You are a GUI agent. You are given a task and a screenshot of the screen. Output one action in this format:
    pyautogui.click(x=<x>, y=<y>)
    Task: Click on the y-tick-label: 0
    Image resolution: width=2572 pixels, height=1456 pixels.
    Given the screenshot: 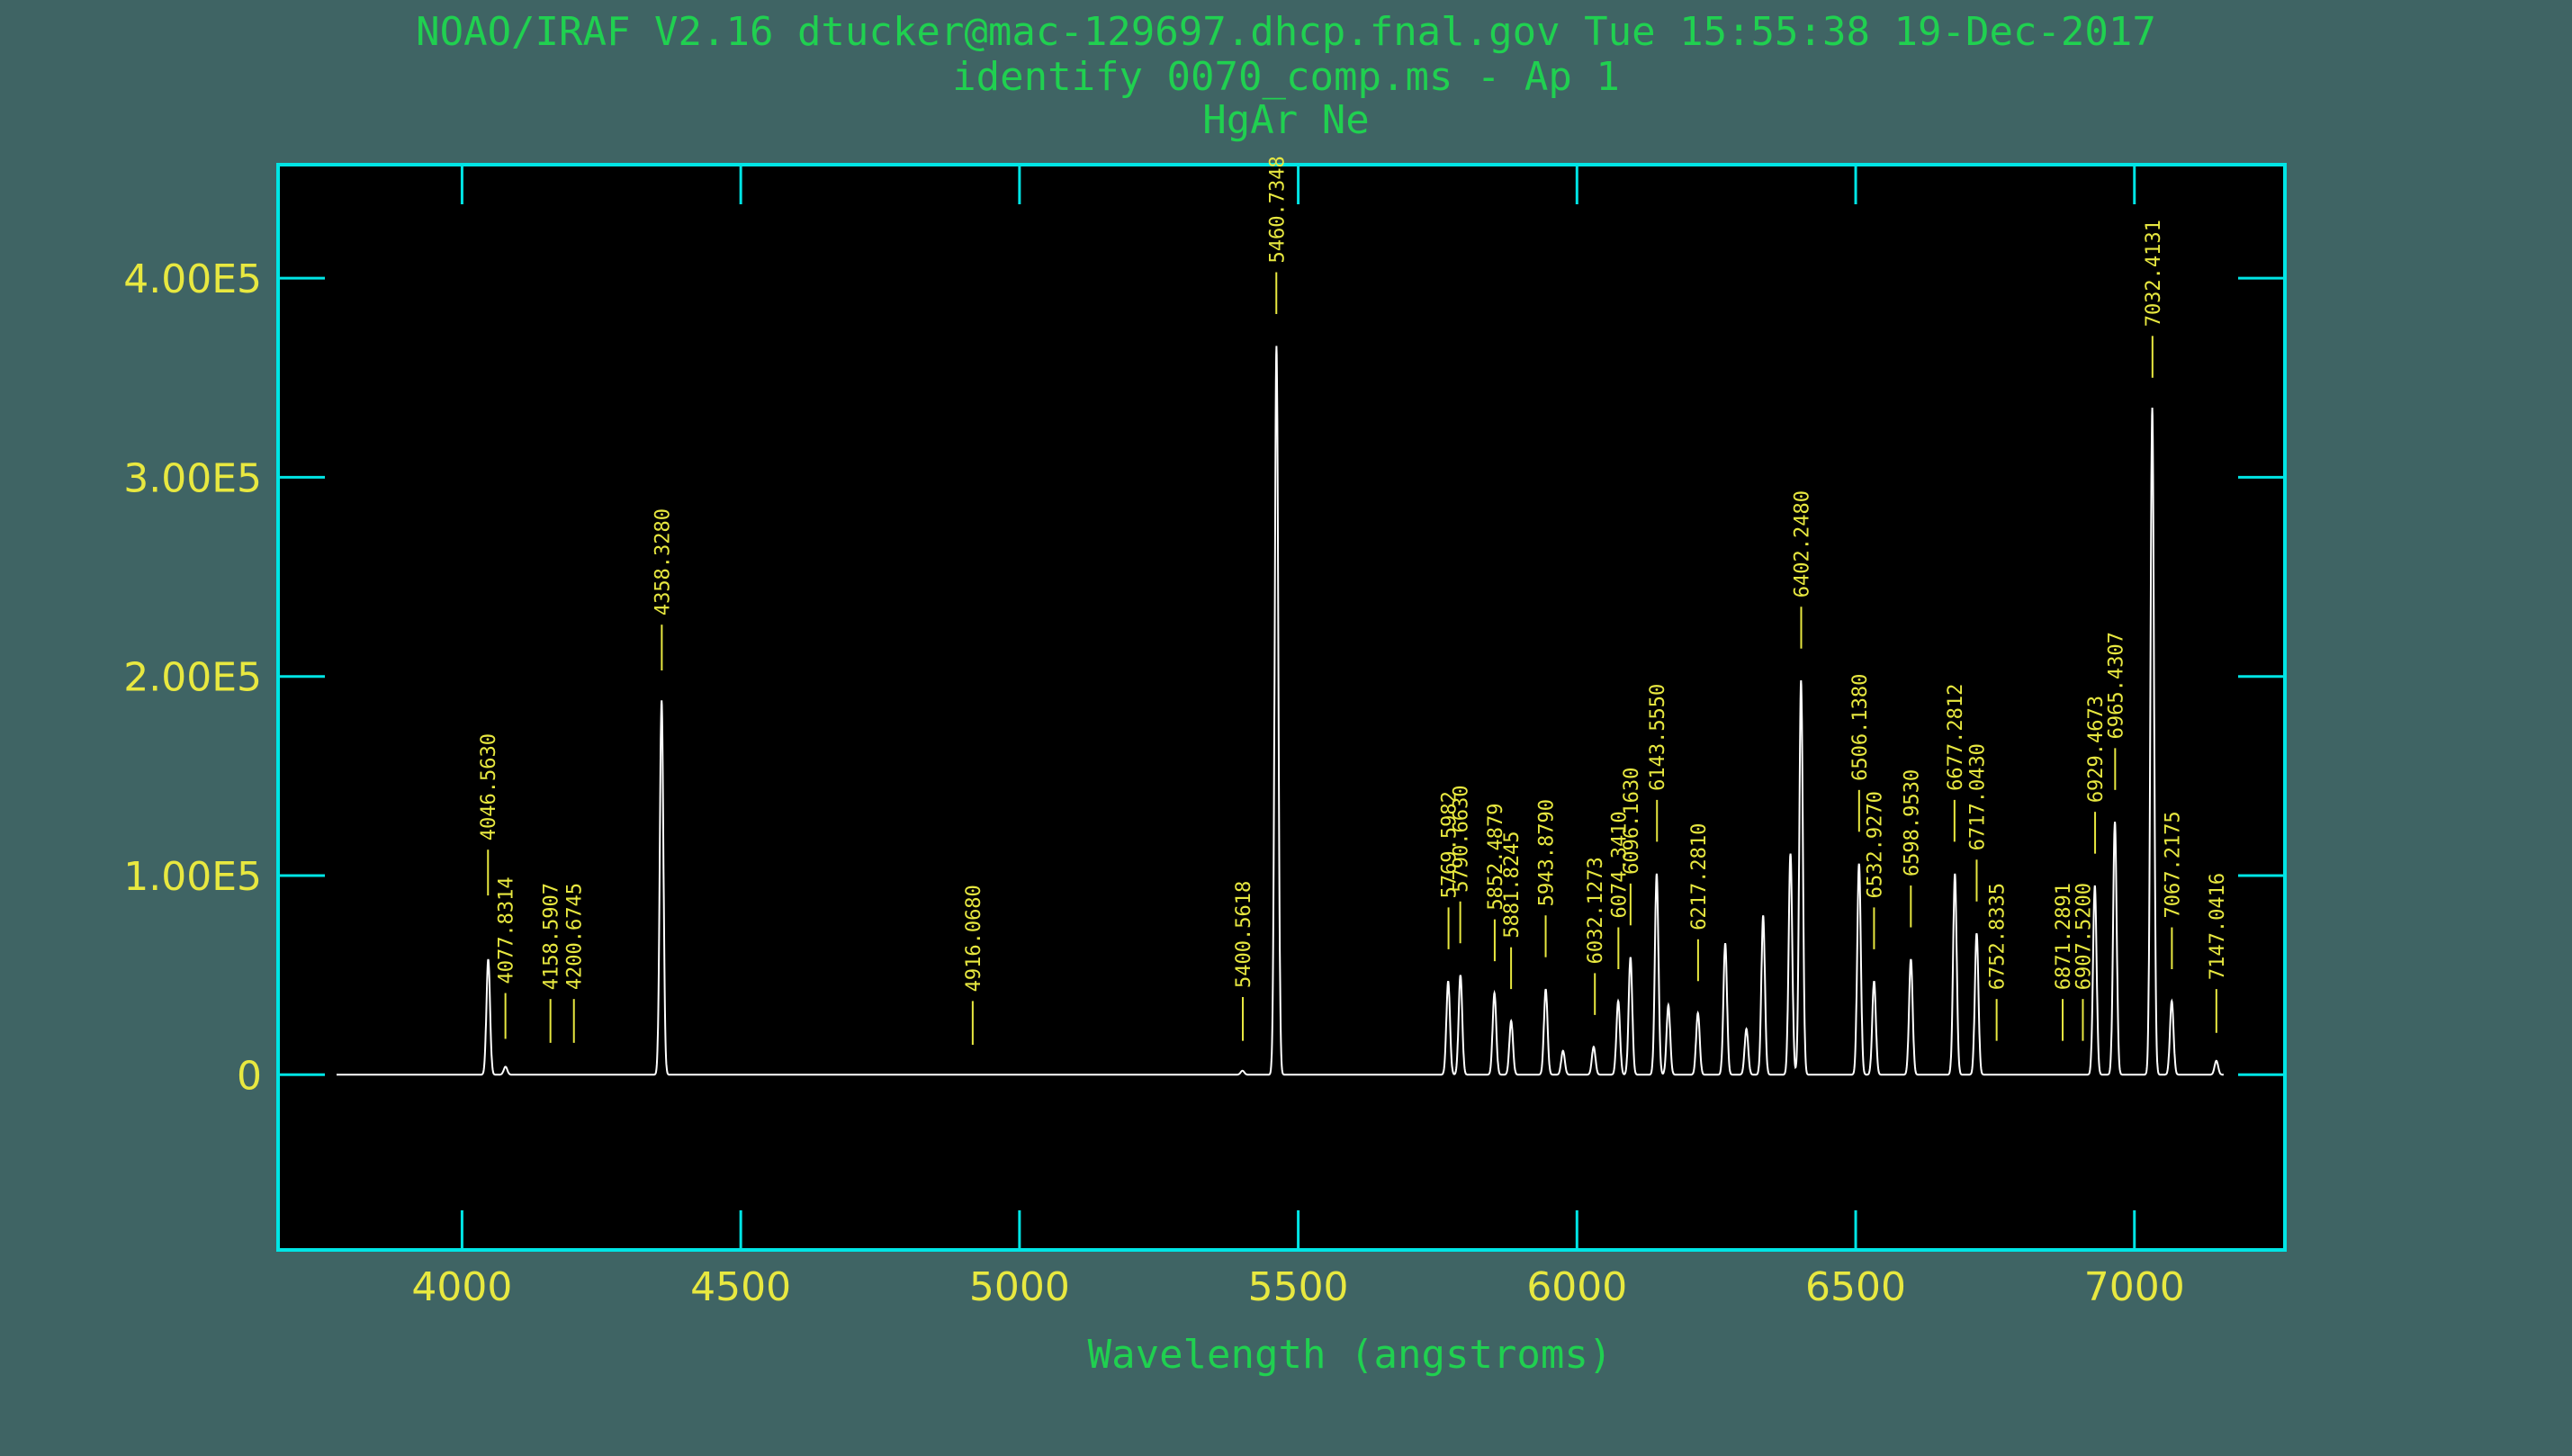 What is the action you would take?
    pyautogui.click(x=250, y=1076)
    